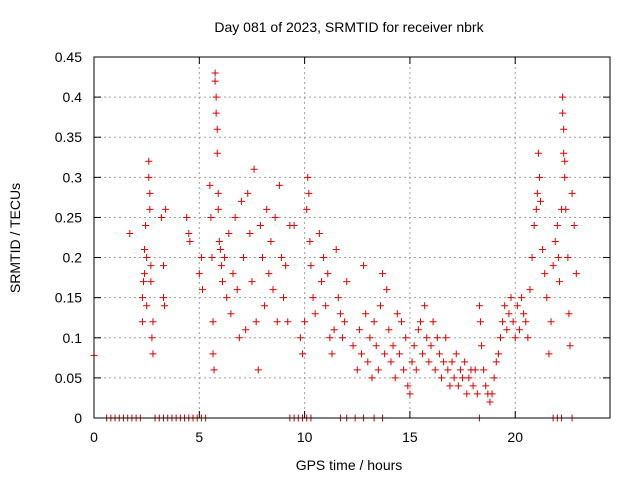 The image size is (640, 480). What do you see at coordinates (73, 177) in the screenshot?
I see `y-tick-label: 0.3` at bounding box center [73, 177].